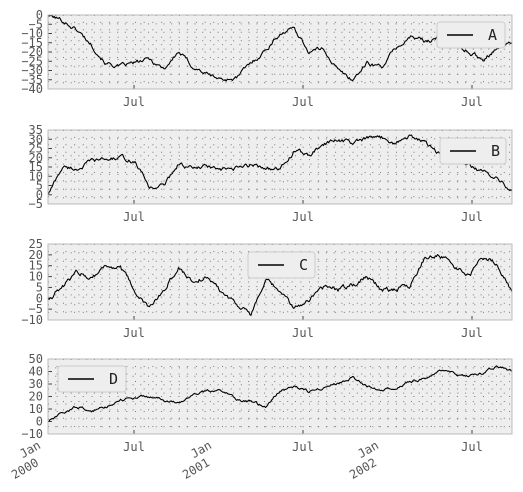 This screenshot has height=492, width=523. I want to click on series-line-C, so click(280, 285).